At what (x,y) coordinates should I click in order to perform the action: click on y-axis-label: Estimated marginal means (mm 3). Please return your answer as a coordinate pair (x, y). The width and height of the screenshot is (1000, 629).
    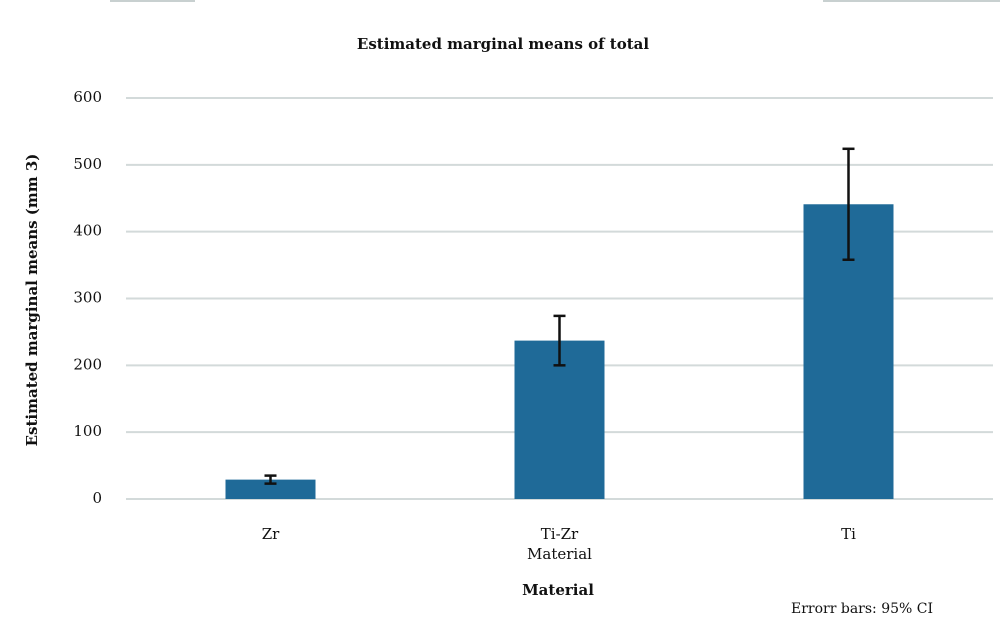
    Looking at the image, I should click on (32, 300).